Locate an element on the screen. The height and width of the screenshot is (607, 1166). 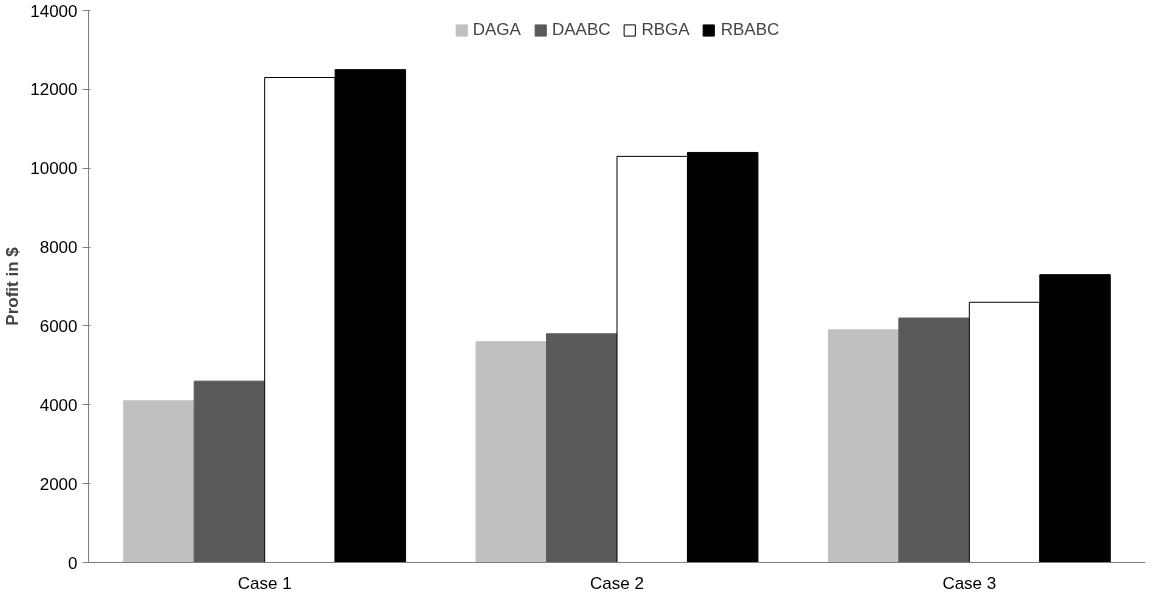
legend-label: DAABC is located at coordinates (581, 30).